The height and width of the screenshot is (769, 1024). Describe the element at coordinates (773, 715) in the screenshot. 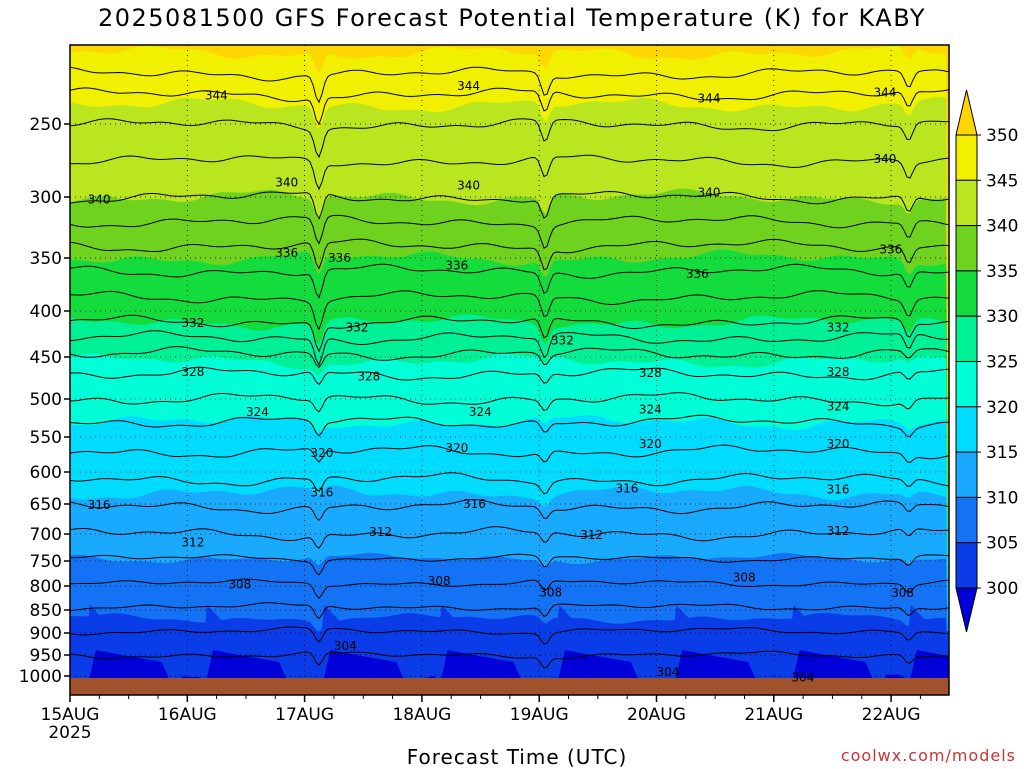

I see `x-tick-label: 21AUG` at that location.